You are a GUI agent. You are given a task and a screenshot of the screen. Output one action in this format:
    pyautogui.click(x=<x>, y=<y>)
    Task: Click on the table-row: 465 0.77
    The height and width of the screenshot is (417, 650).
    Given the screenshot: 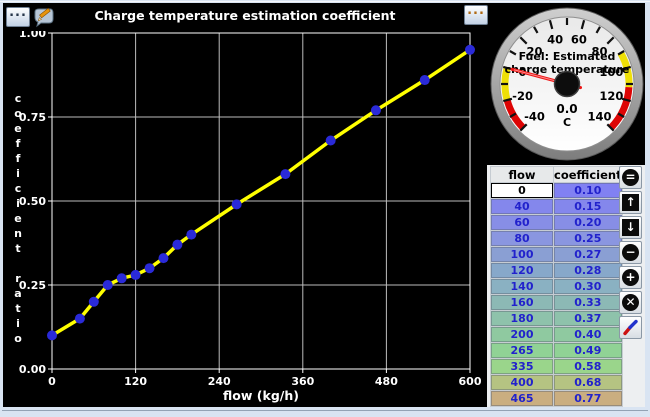 What is the action you would take?
    pyautogui.click(x=556, y=398)
    